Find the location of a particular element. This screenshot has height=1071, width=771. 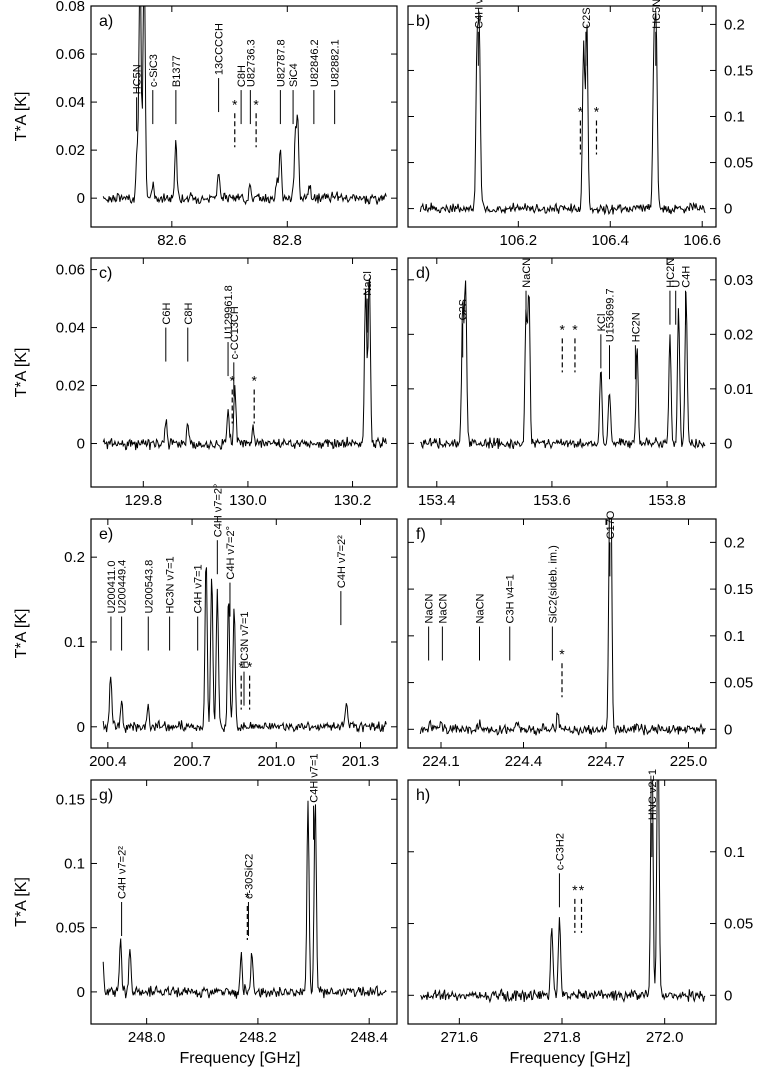

x-tick-label: 225.0 is located at coordinates (689, 761).